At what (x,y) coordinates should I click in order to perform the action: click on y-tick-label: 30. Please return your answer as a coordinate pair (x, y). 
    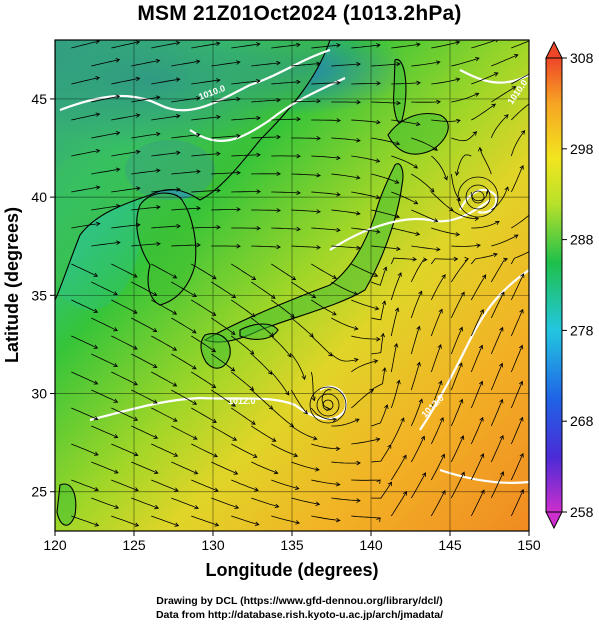
    Looking at the image, I should click on (39, 394).